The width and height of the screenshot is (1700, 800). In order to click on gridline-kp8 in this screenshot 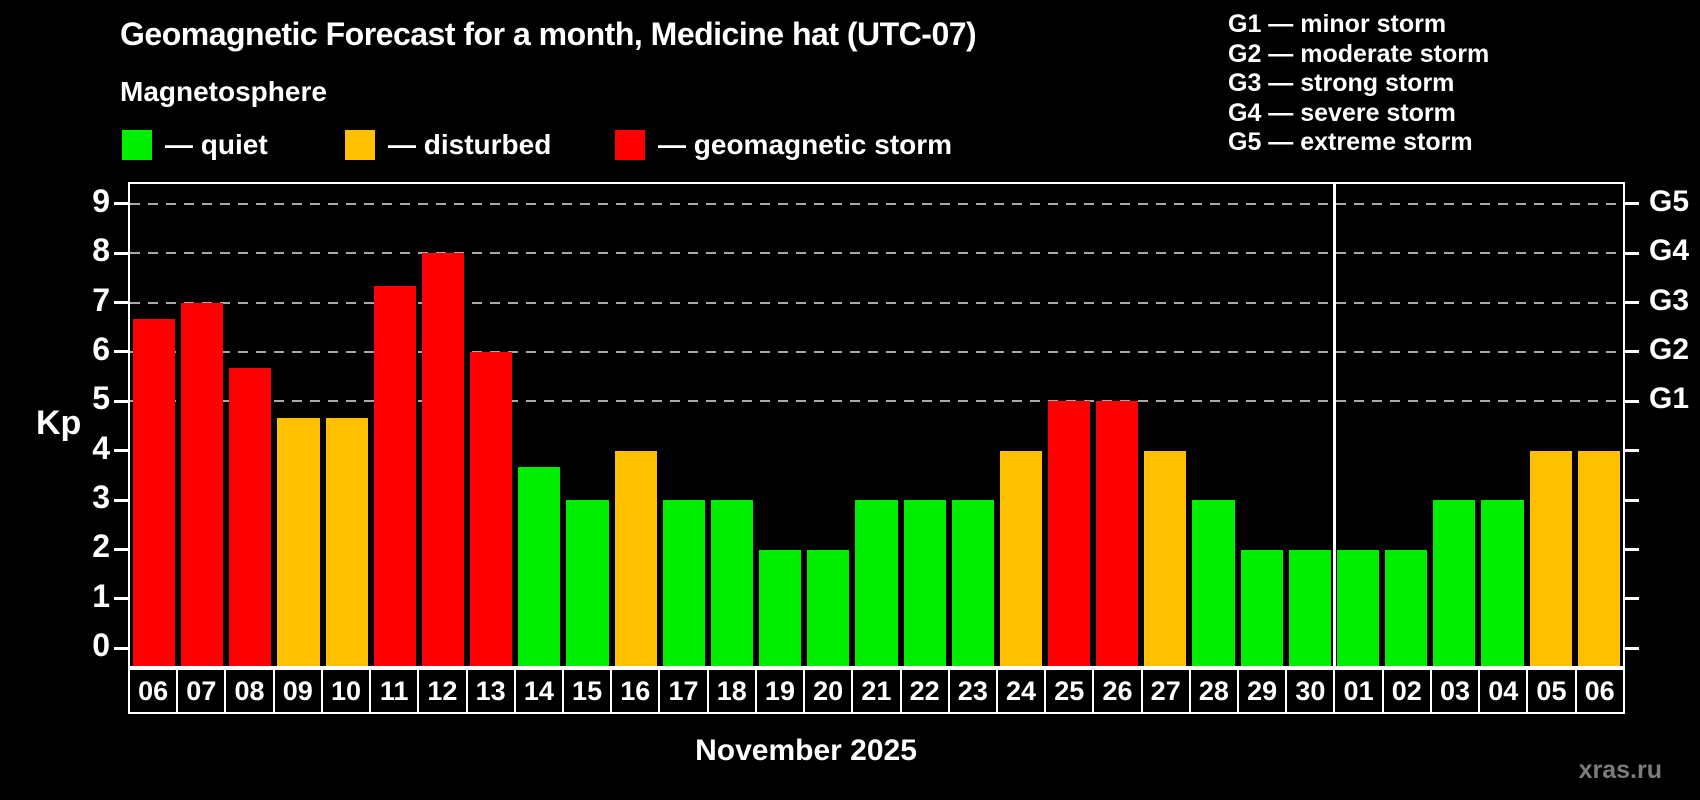, I will do `click(876, 253)`.